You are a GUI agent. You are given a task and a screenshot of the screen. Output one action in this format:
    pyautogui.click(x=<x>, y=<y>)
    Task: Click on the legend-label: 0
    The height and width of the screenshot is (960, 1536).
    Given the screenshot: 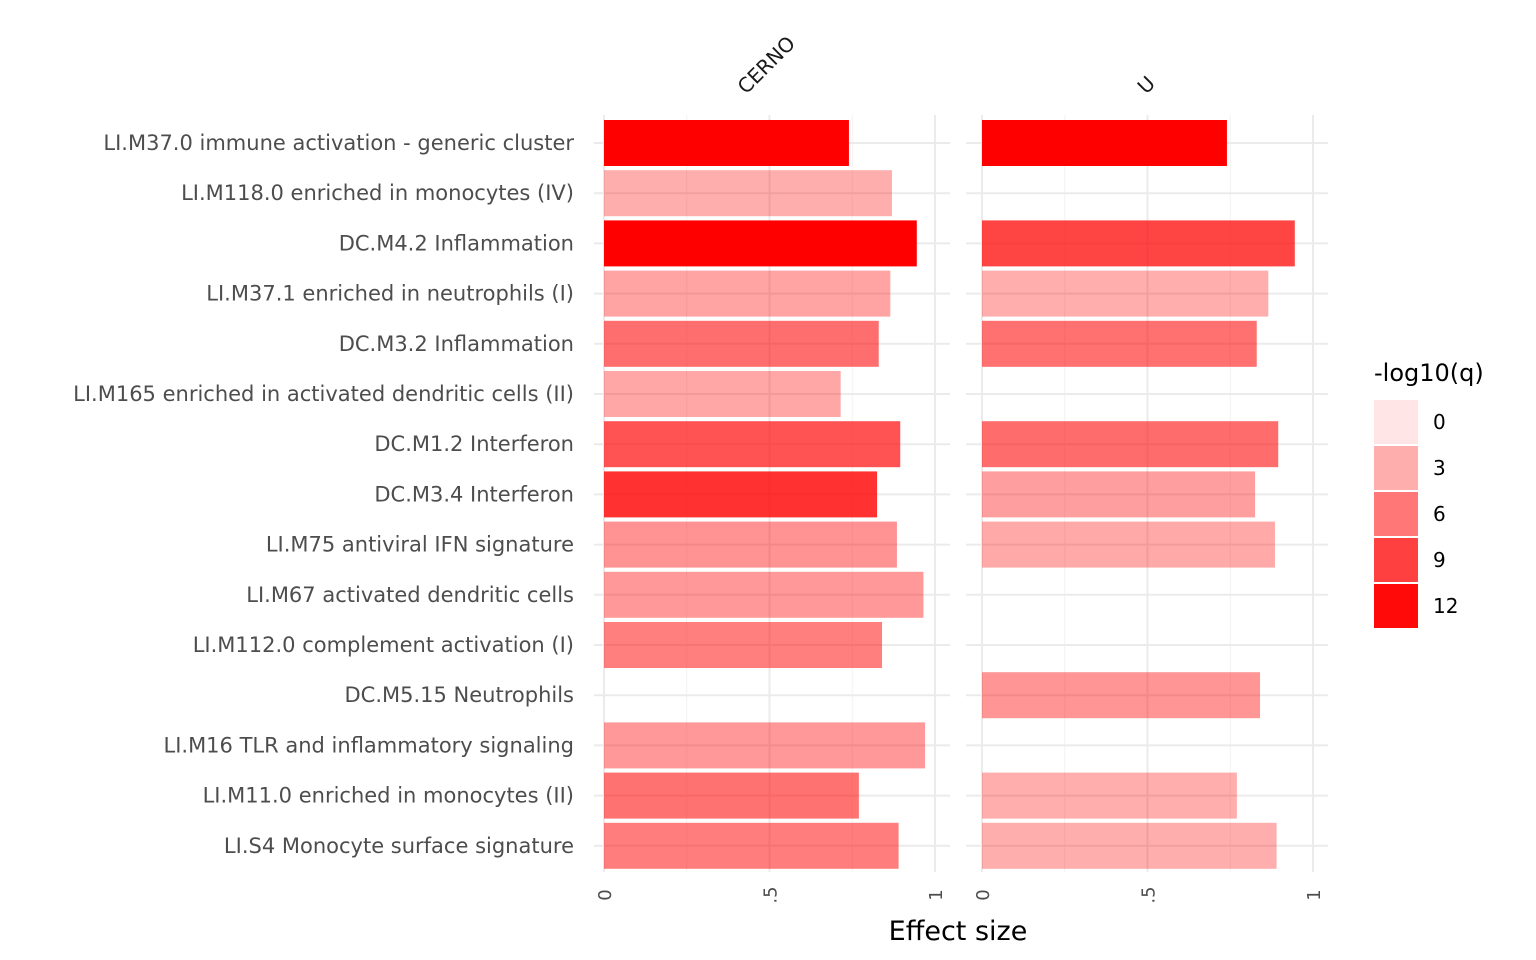 What is the action you would take?
    pyautogui.click(x=1439, y=422)
    